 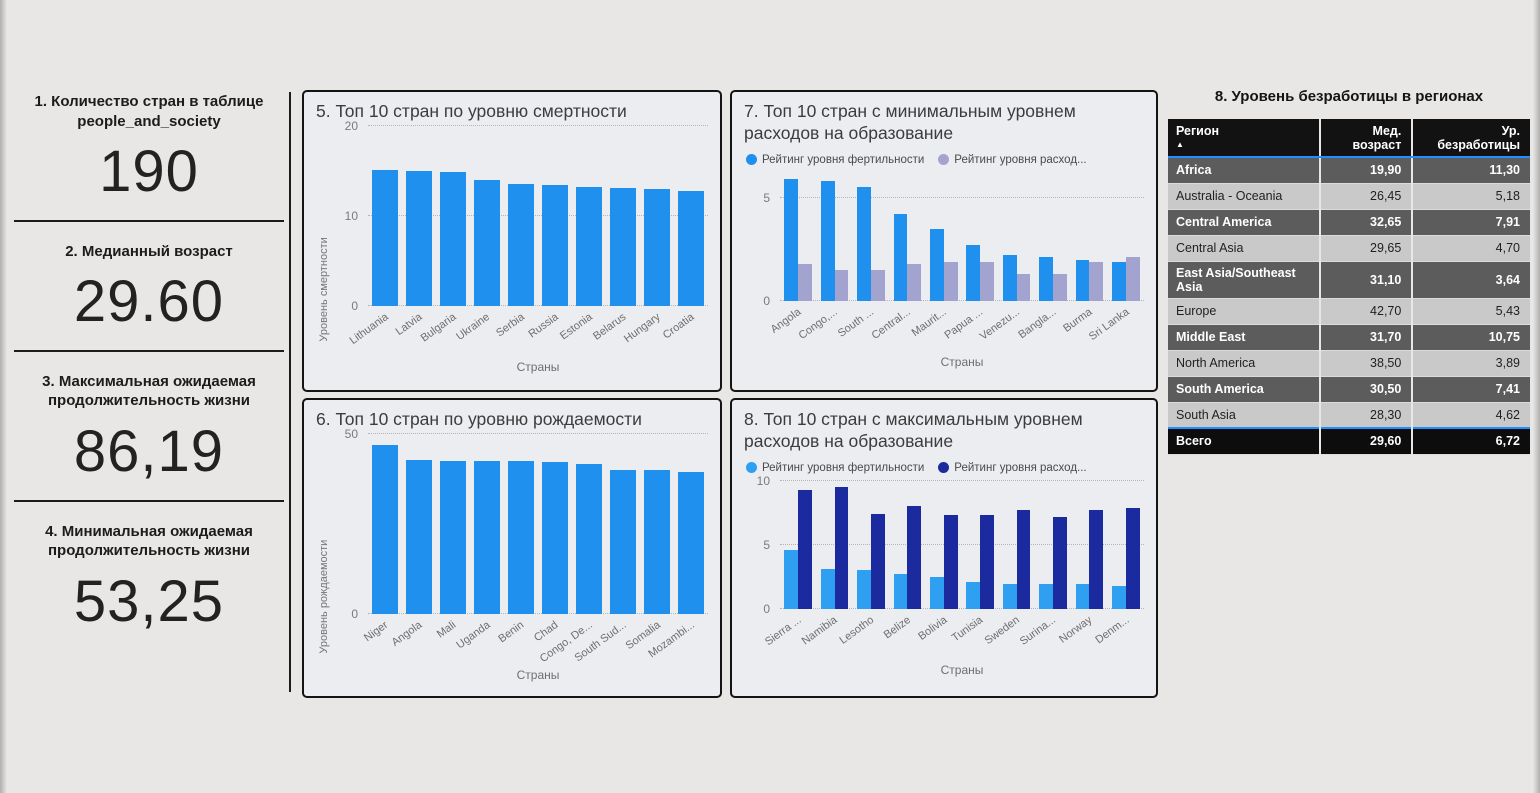 What do you see at coordinates (149, 171) in the screenshot?
I see `kpi-value: 190` at bounding box center [149, 171].